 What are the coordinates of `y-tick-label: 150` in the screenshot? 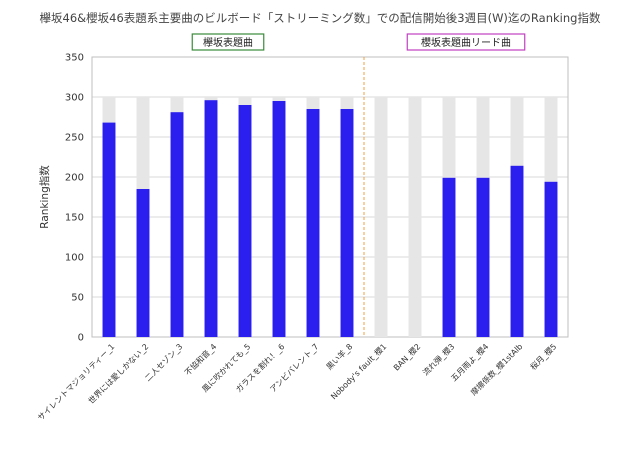 It's located at (74, 218).